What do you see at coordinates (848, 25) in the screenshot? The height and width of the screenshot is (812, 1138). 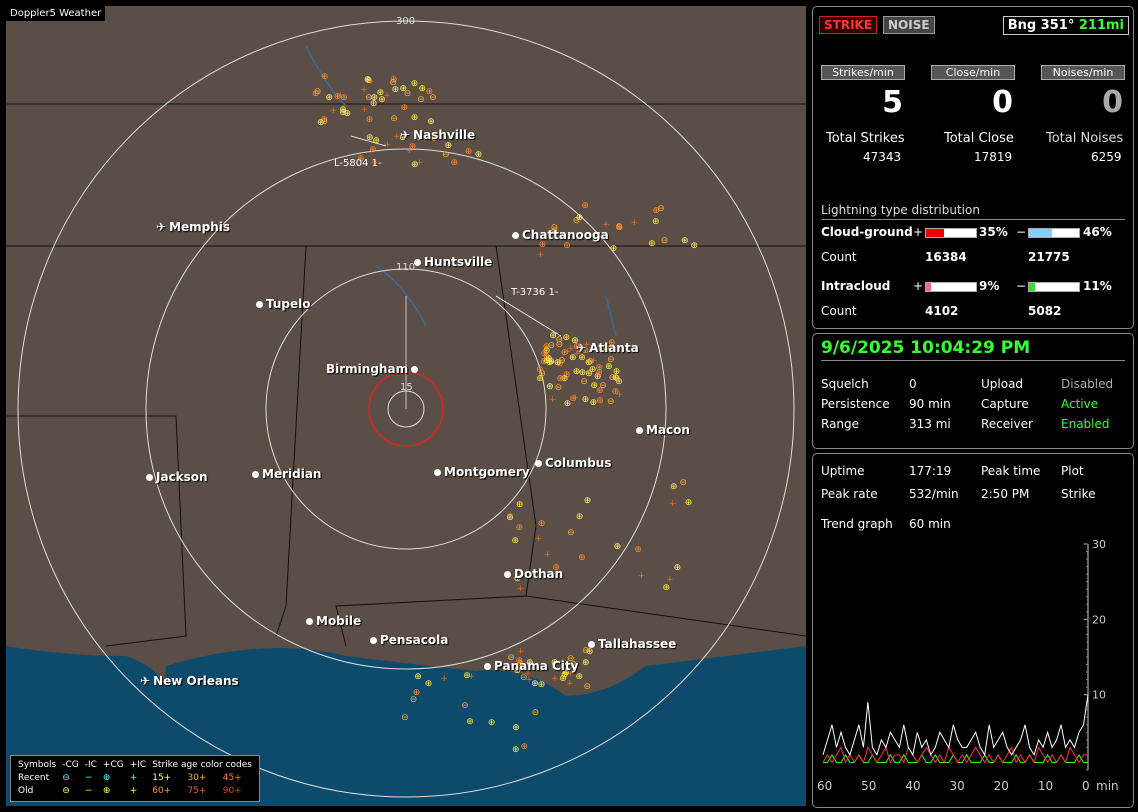 I see `strike-mode-button: STRIKE` at bounding box center [848, 25].